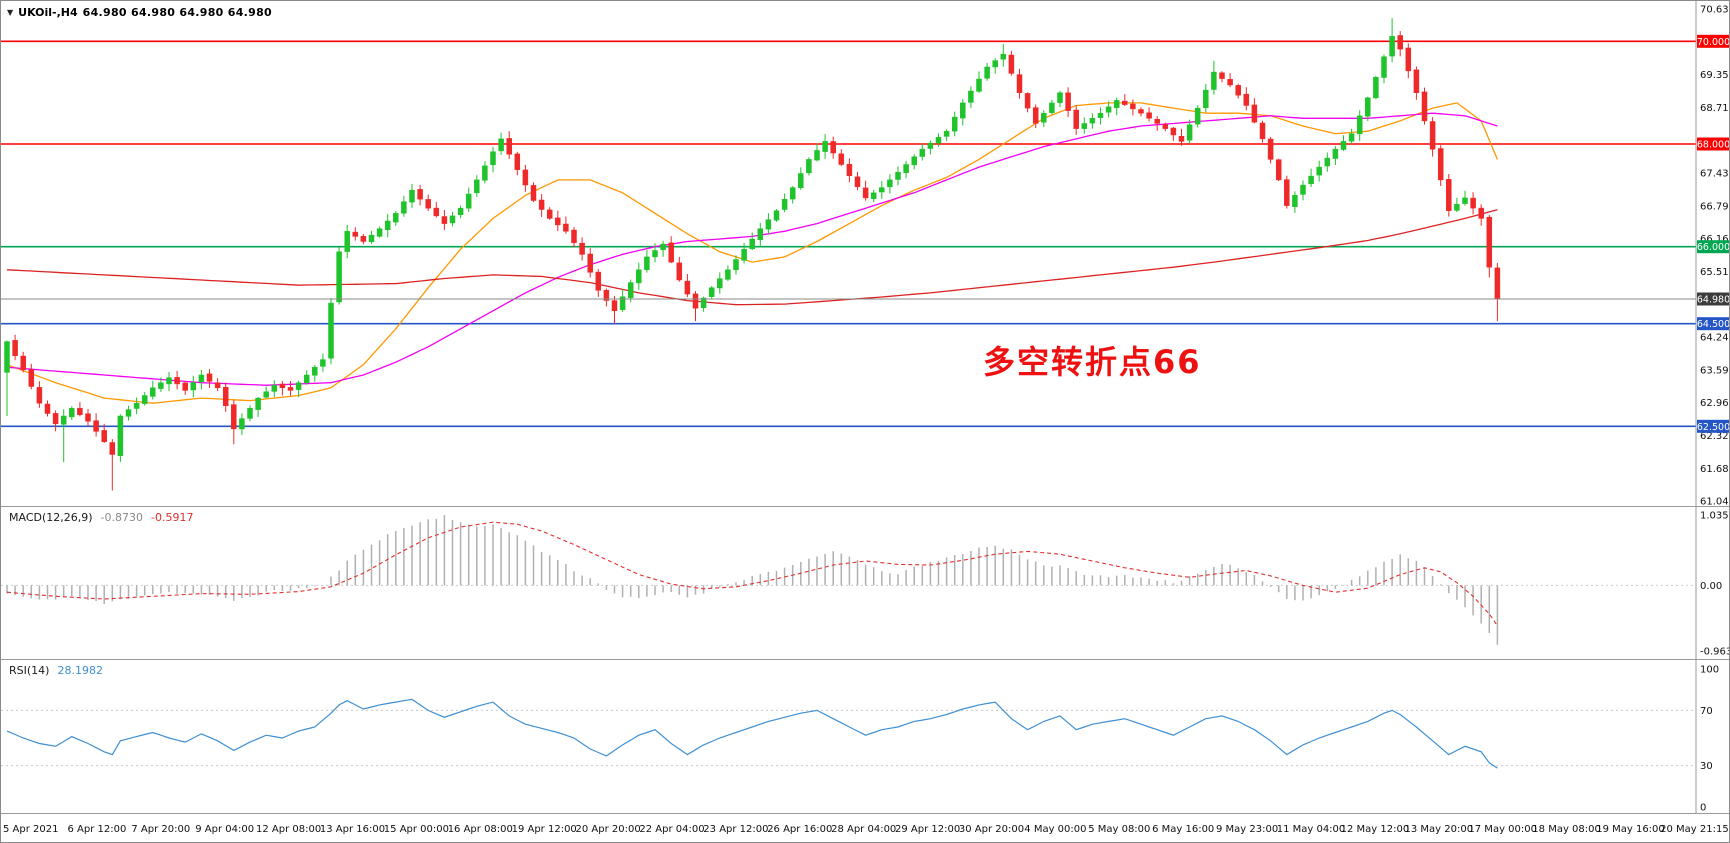  Describe the element at coordinates (224, 829) in the screenshot. I see `svg-text: 9 Apr 04:00` at that location.